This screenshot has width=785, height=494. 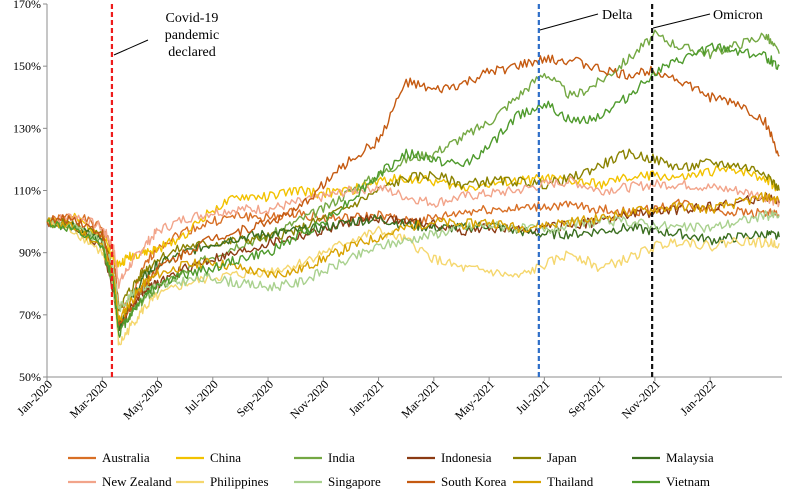 What do you see at coordinates (562, 457) in the screenshot?
I see `legend-label-japan: Japan` at bounding box center [562, 457].